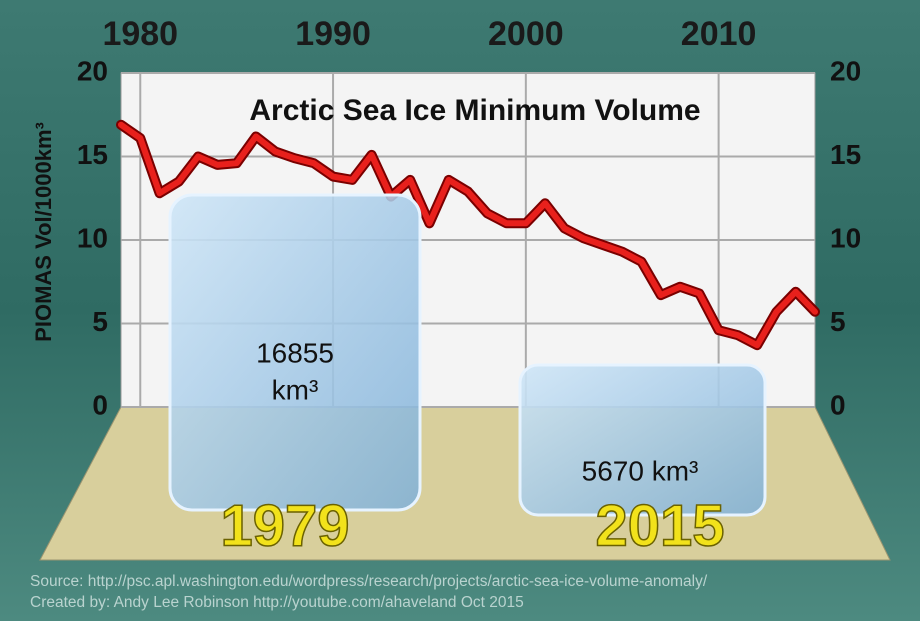 Image resolution: width=920 pixels, height=621 pixels. I want to click on annotation: 5670 km³, so click(640, 470).